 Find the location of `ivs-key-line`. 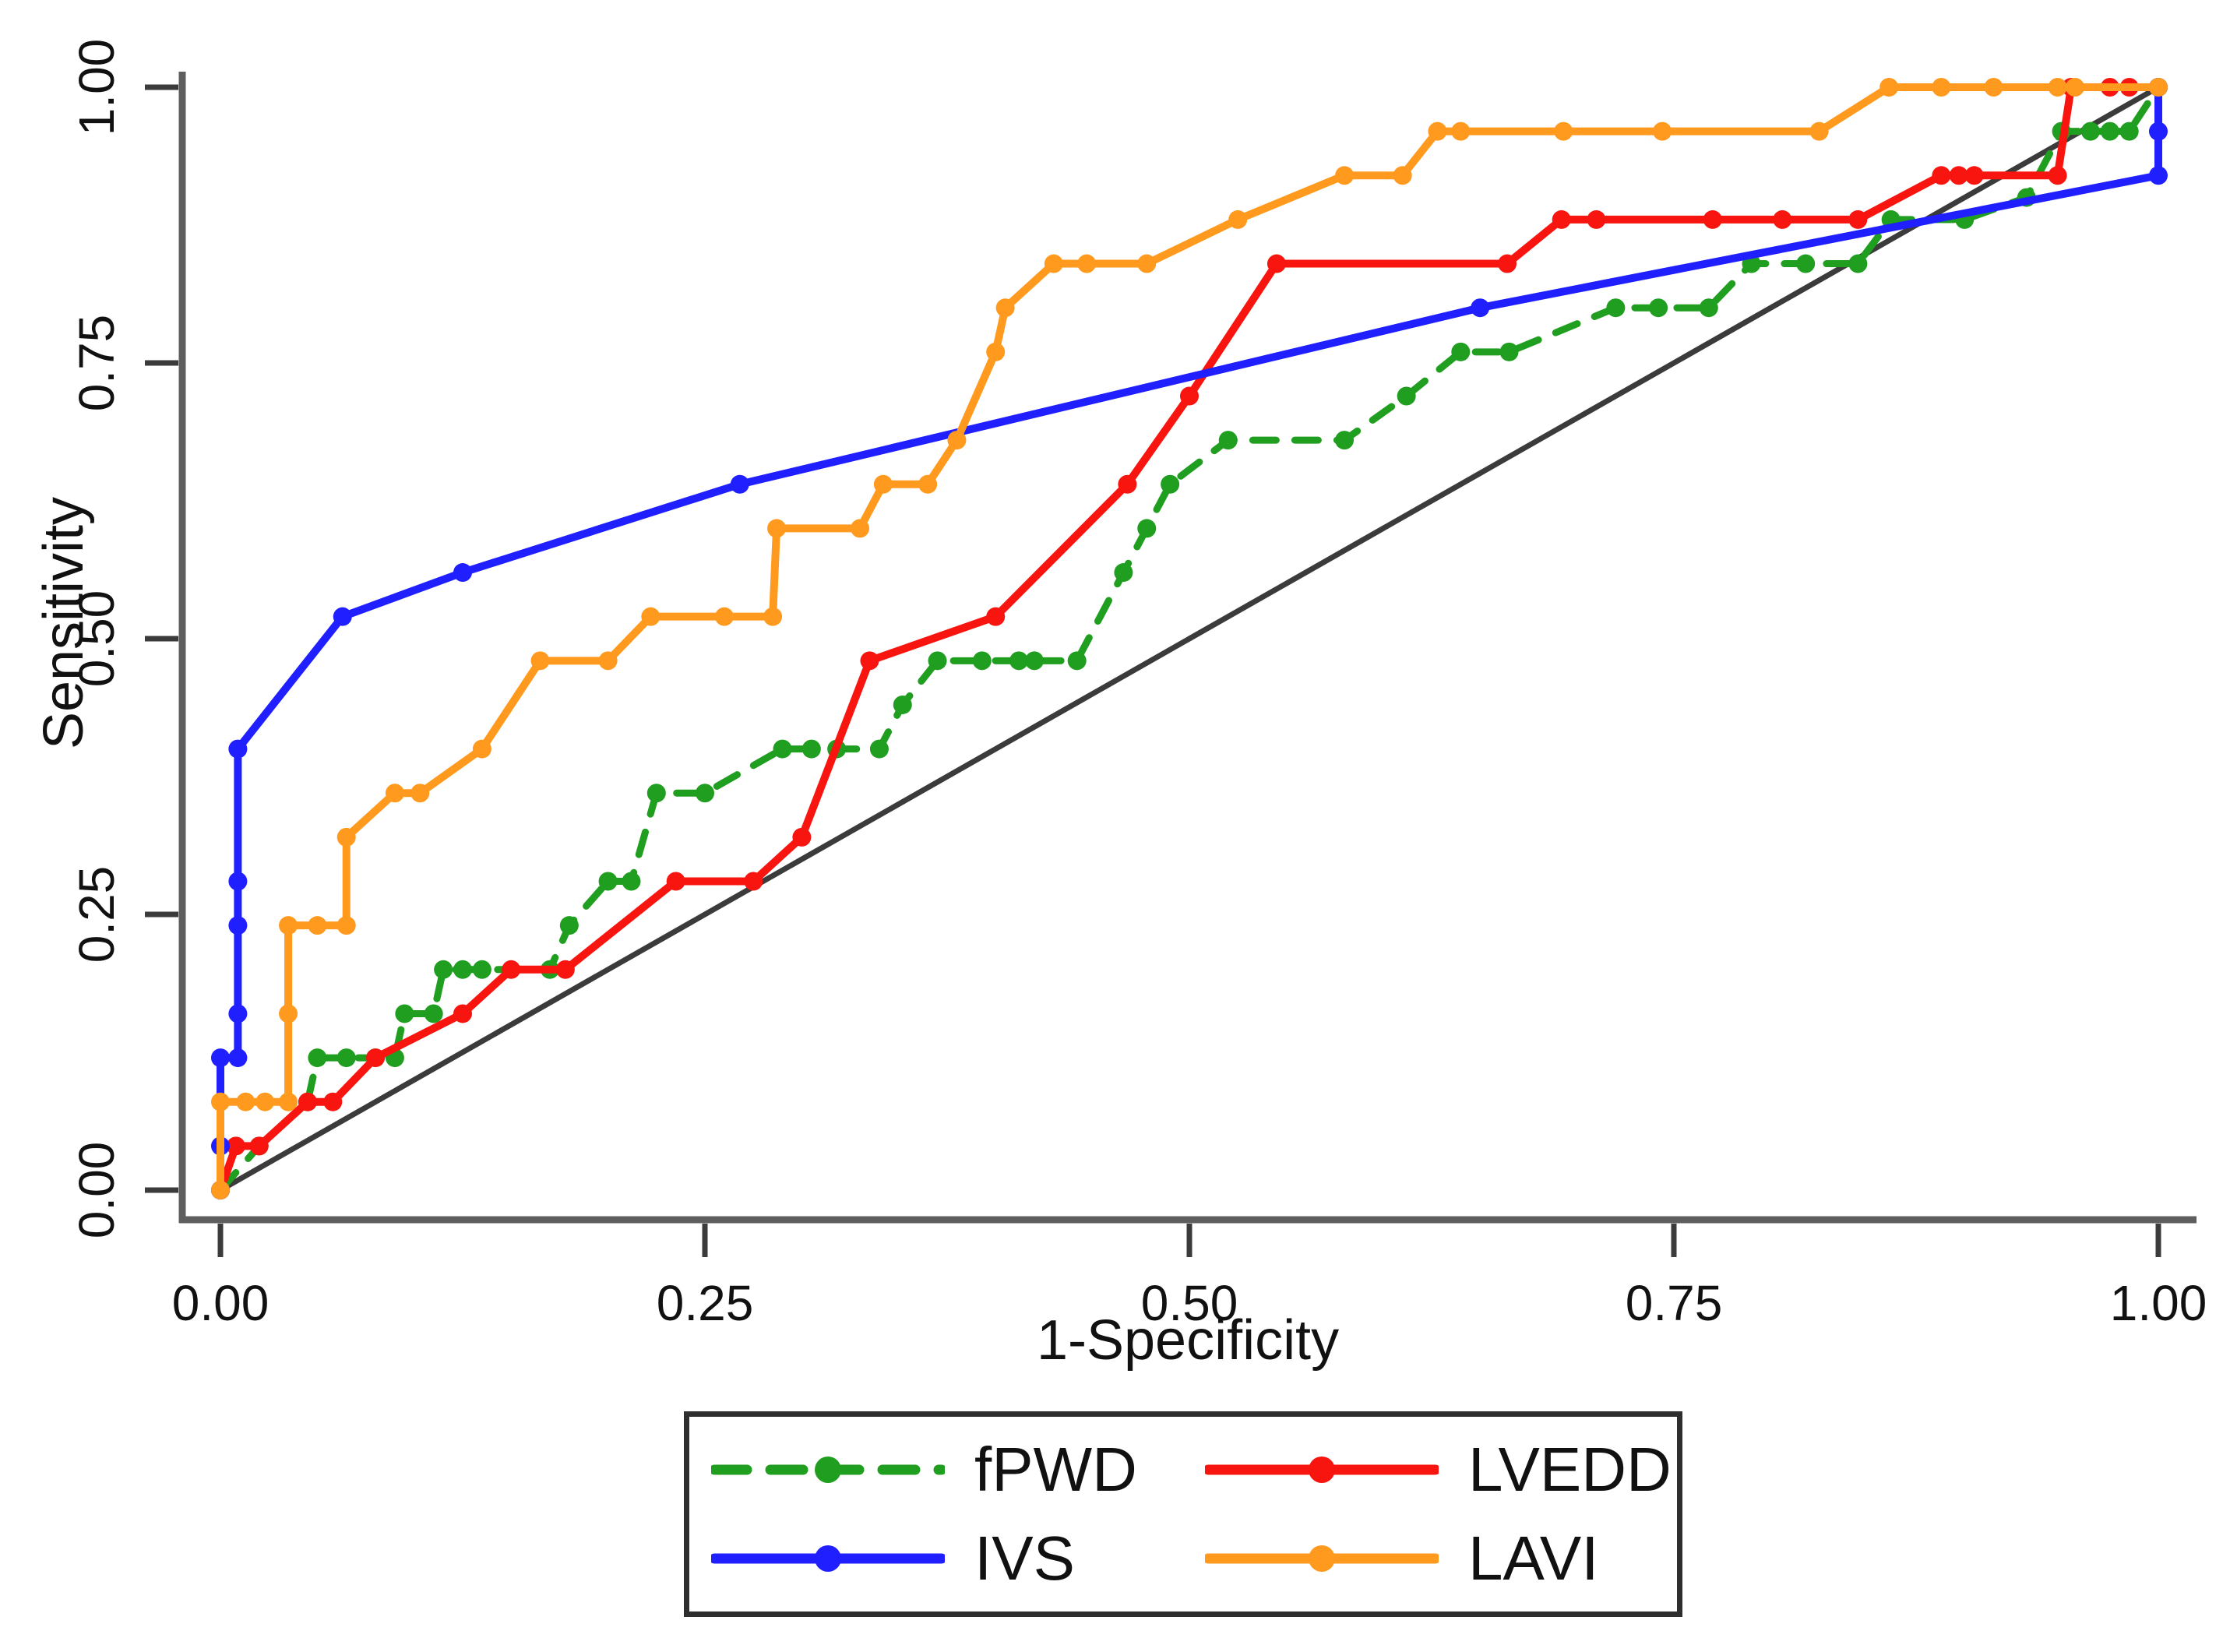

ivs-key-line is located at coordinates (828, 1558).